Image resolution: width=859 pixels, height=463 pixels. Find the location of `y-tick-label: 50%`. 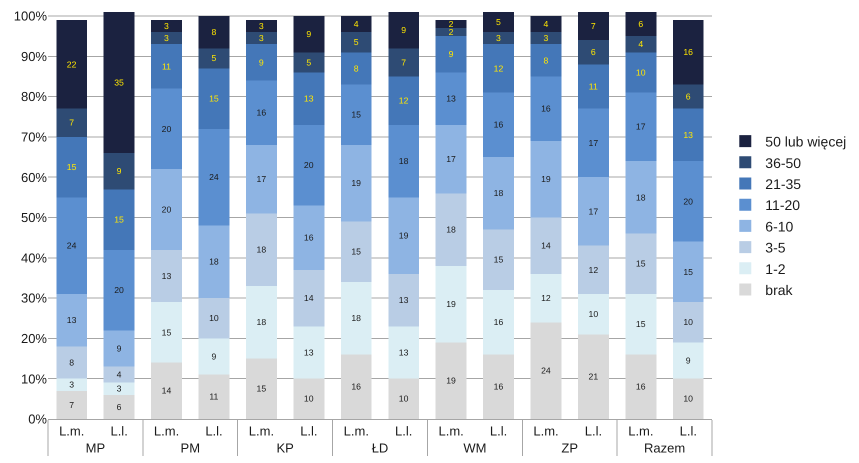

y-tick-label: 50% is located at coordinates (34, 218).